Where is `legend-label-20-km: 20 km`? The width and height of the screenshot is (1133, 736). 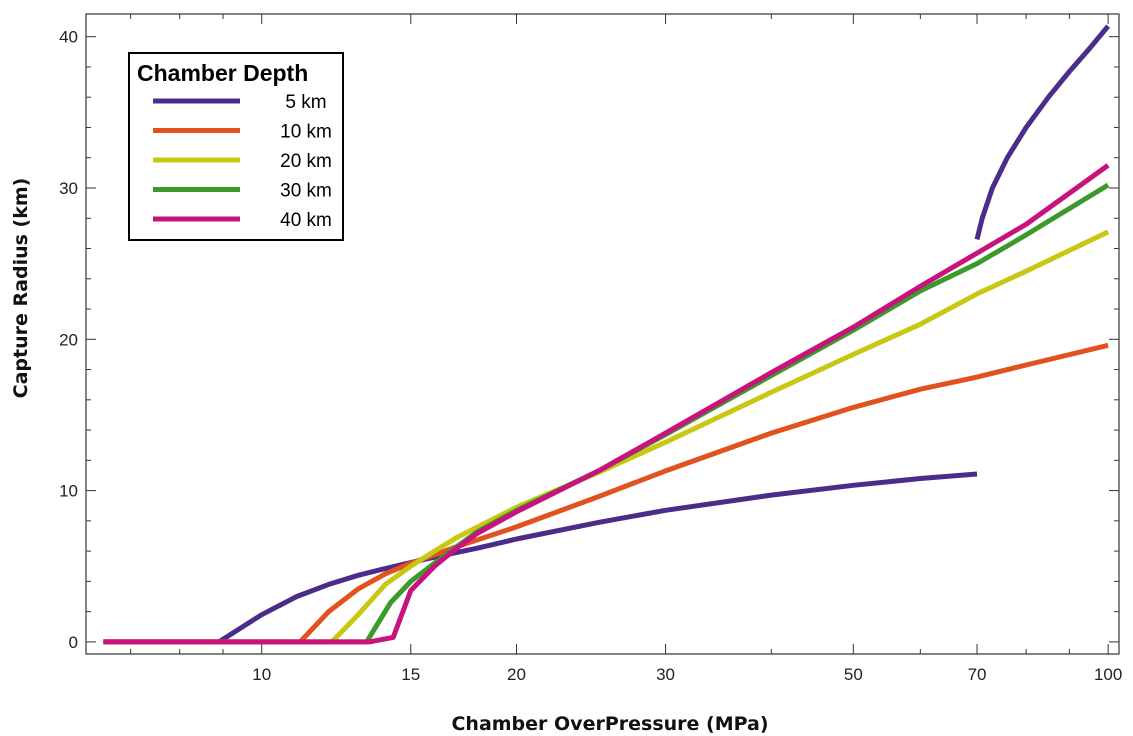
legend-label-20-km: 20 km is located at coordinates (306, 161).